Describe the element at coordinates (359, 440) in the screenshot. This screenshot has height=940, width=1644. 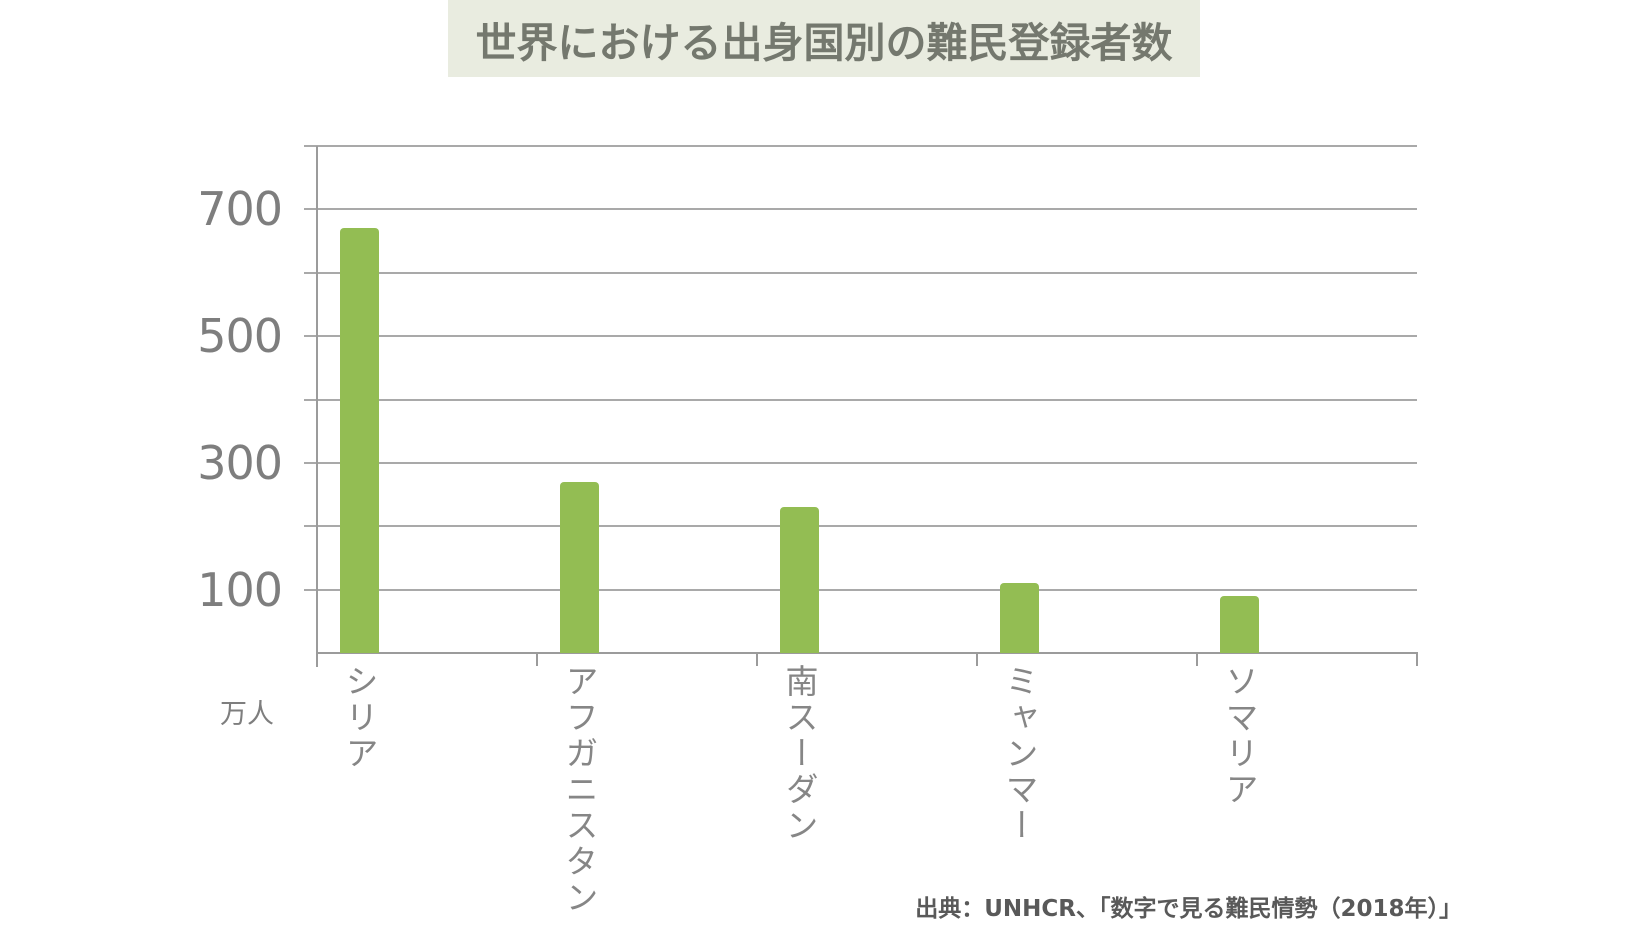
I see `bar-シリア` at that location.